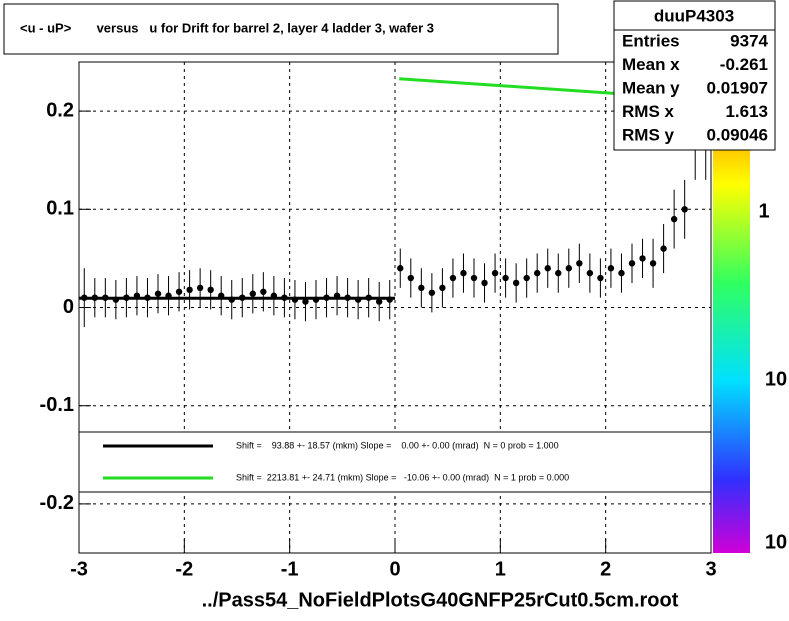 The height and width of the screenshot is (621, 789). What do you see at coordinates (694, 15) in the screenshot?
I see `stats-title: duuP4303` at bounding box center [694, 15].